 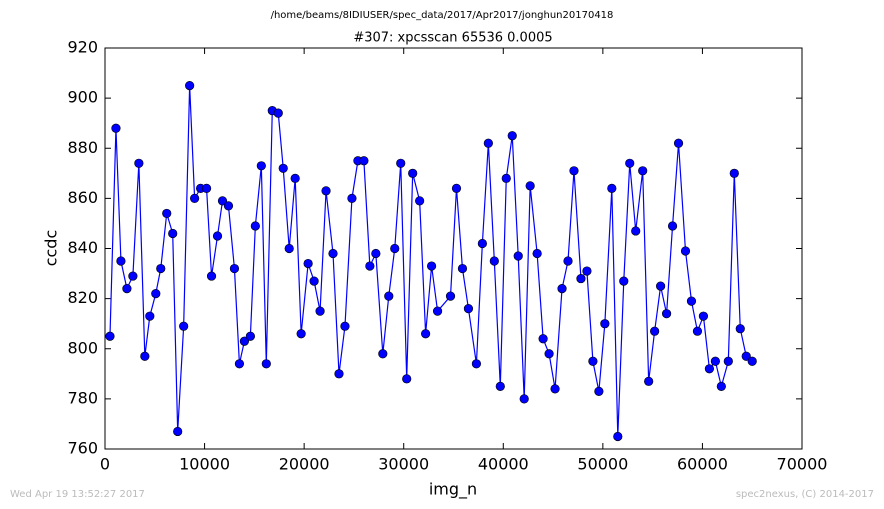 I want to click on x-tick-label: 40000, so click(x=503, y=464).